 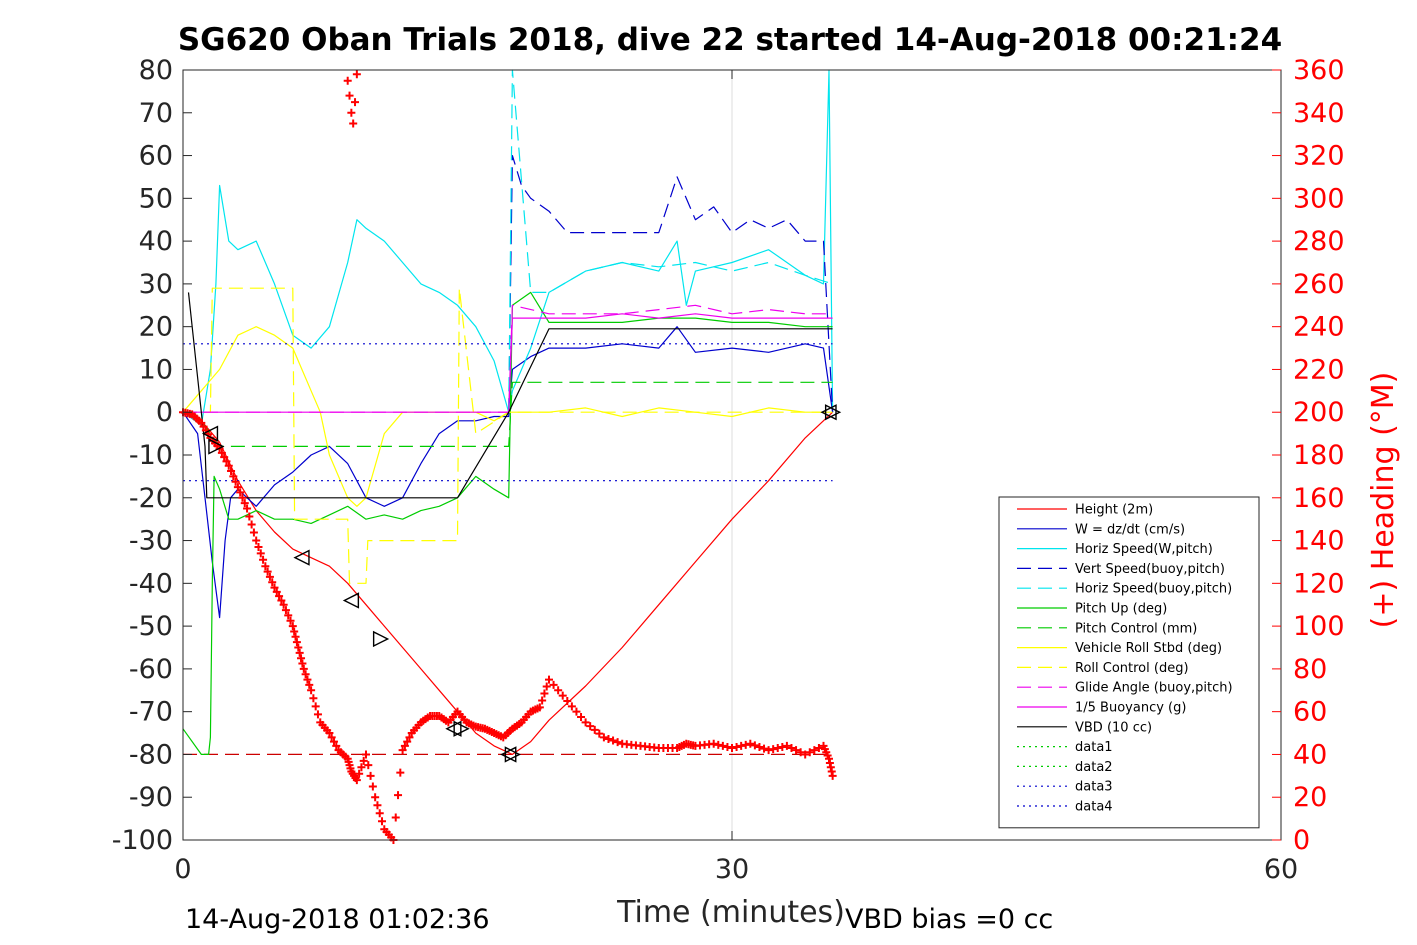 I want to click on y-tick-label: -10, so click(x=151, y=455).